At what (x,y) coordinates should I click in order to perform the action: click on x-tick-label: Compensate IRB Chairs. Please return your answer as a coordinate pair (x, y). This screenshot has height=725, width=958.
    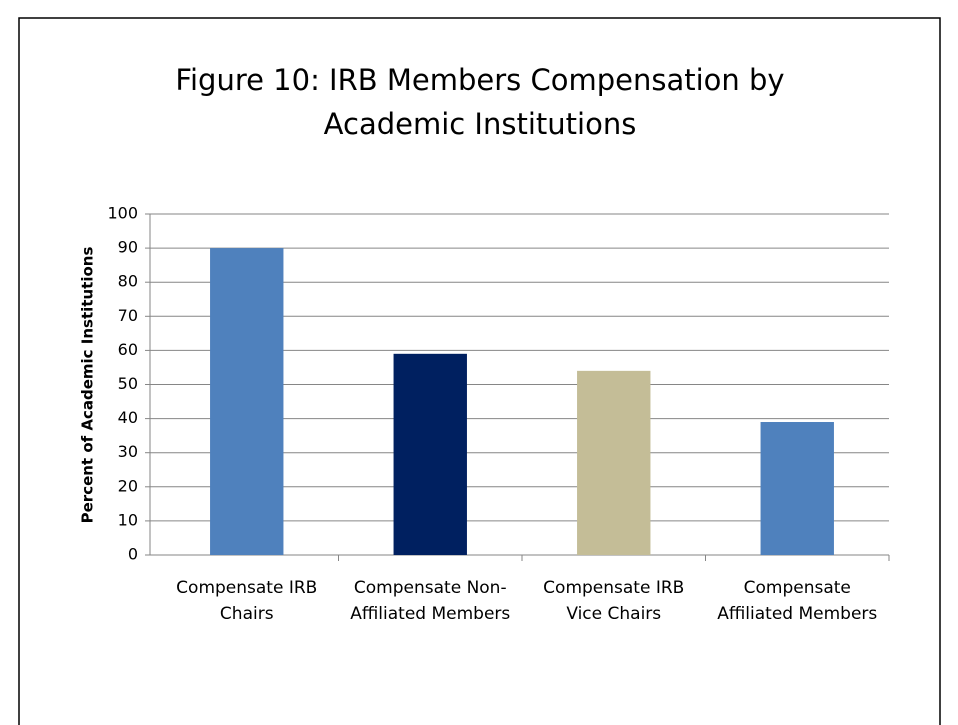
    Looking at the image, I should click on (247, 601).